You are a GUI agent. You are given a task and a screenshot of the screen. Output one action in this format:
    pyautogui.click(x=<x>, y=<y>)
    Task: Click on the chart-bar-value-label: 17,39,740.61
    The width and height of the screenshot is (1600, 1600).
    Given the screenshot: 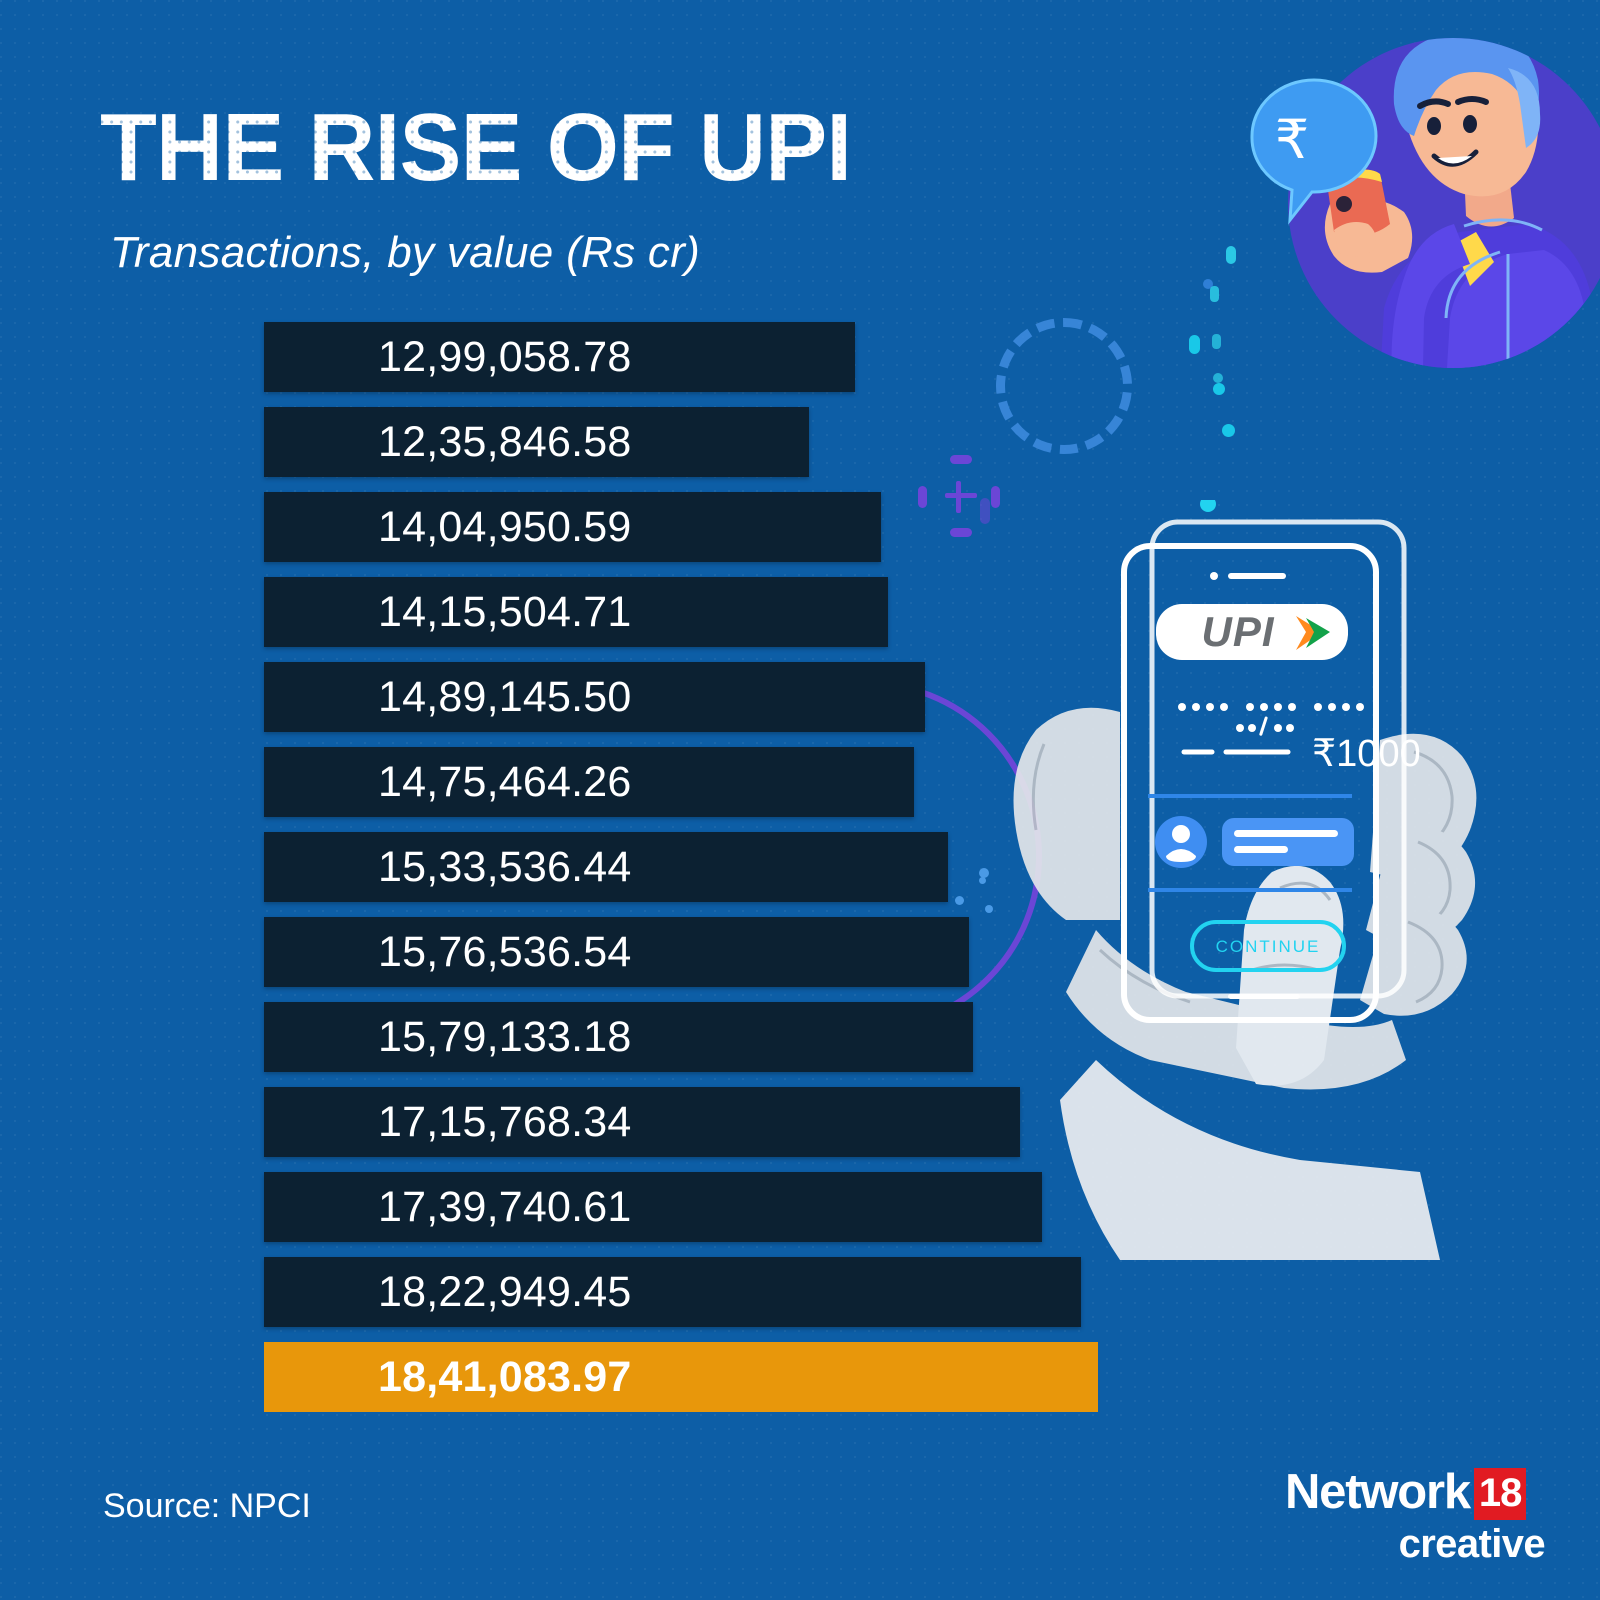 What is the action you would take?
    pyautogui.click(x=505, y=1207)
    